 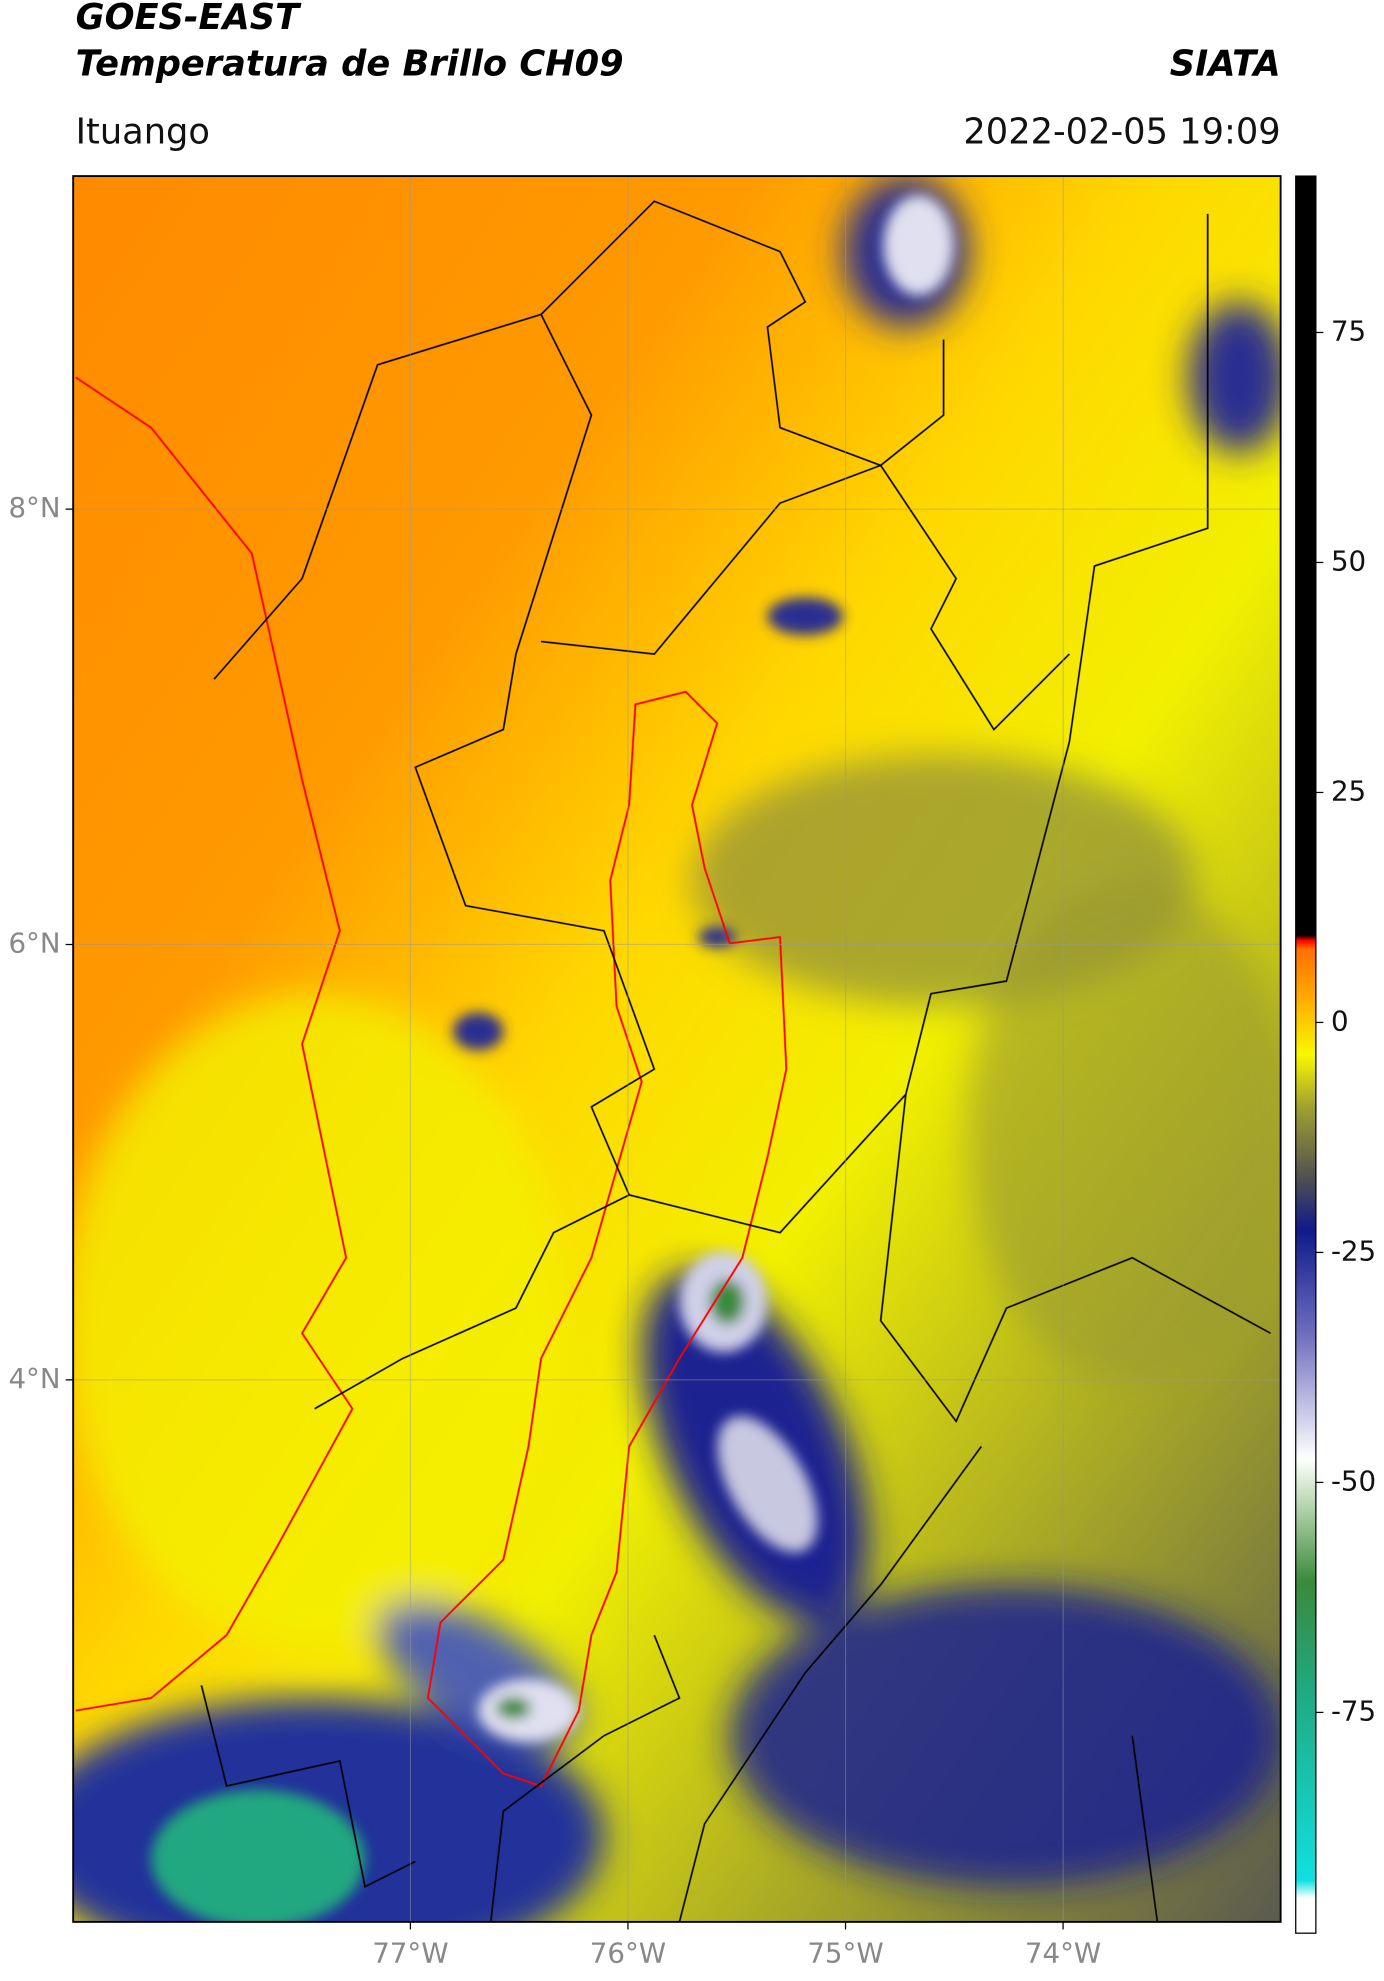 I want to click on x-tick-label: 74°W, so click(x=1063, y=1953).